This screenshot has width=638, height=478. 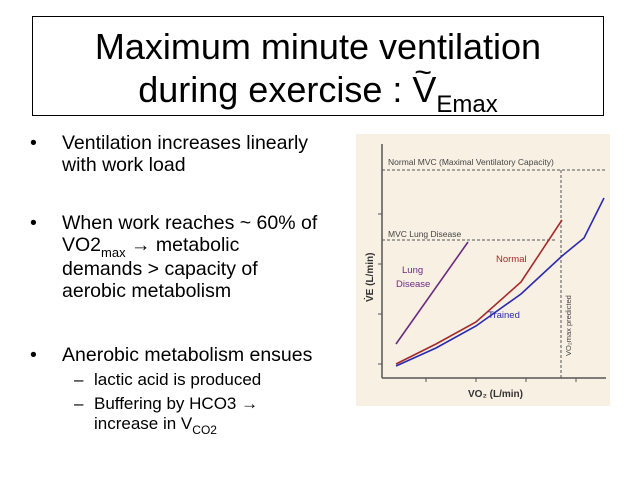 What do you see at coordinates (318, 46) in the screenshot?
I see `slide-title-line1: Maximum minute ventilation` at bounding box center [318, 46].